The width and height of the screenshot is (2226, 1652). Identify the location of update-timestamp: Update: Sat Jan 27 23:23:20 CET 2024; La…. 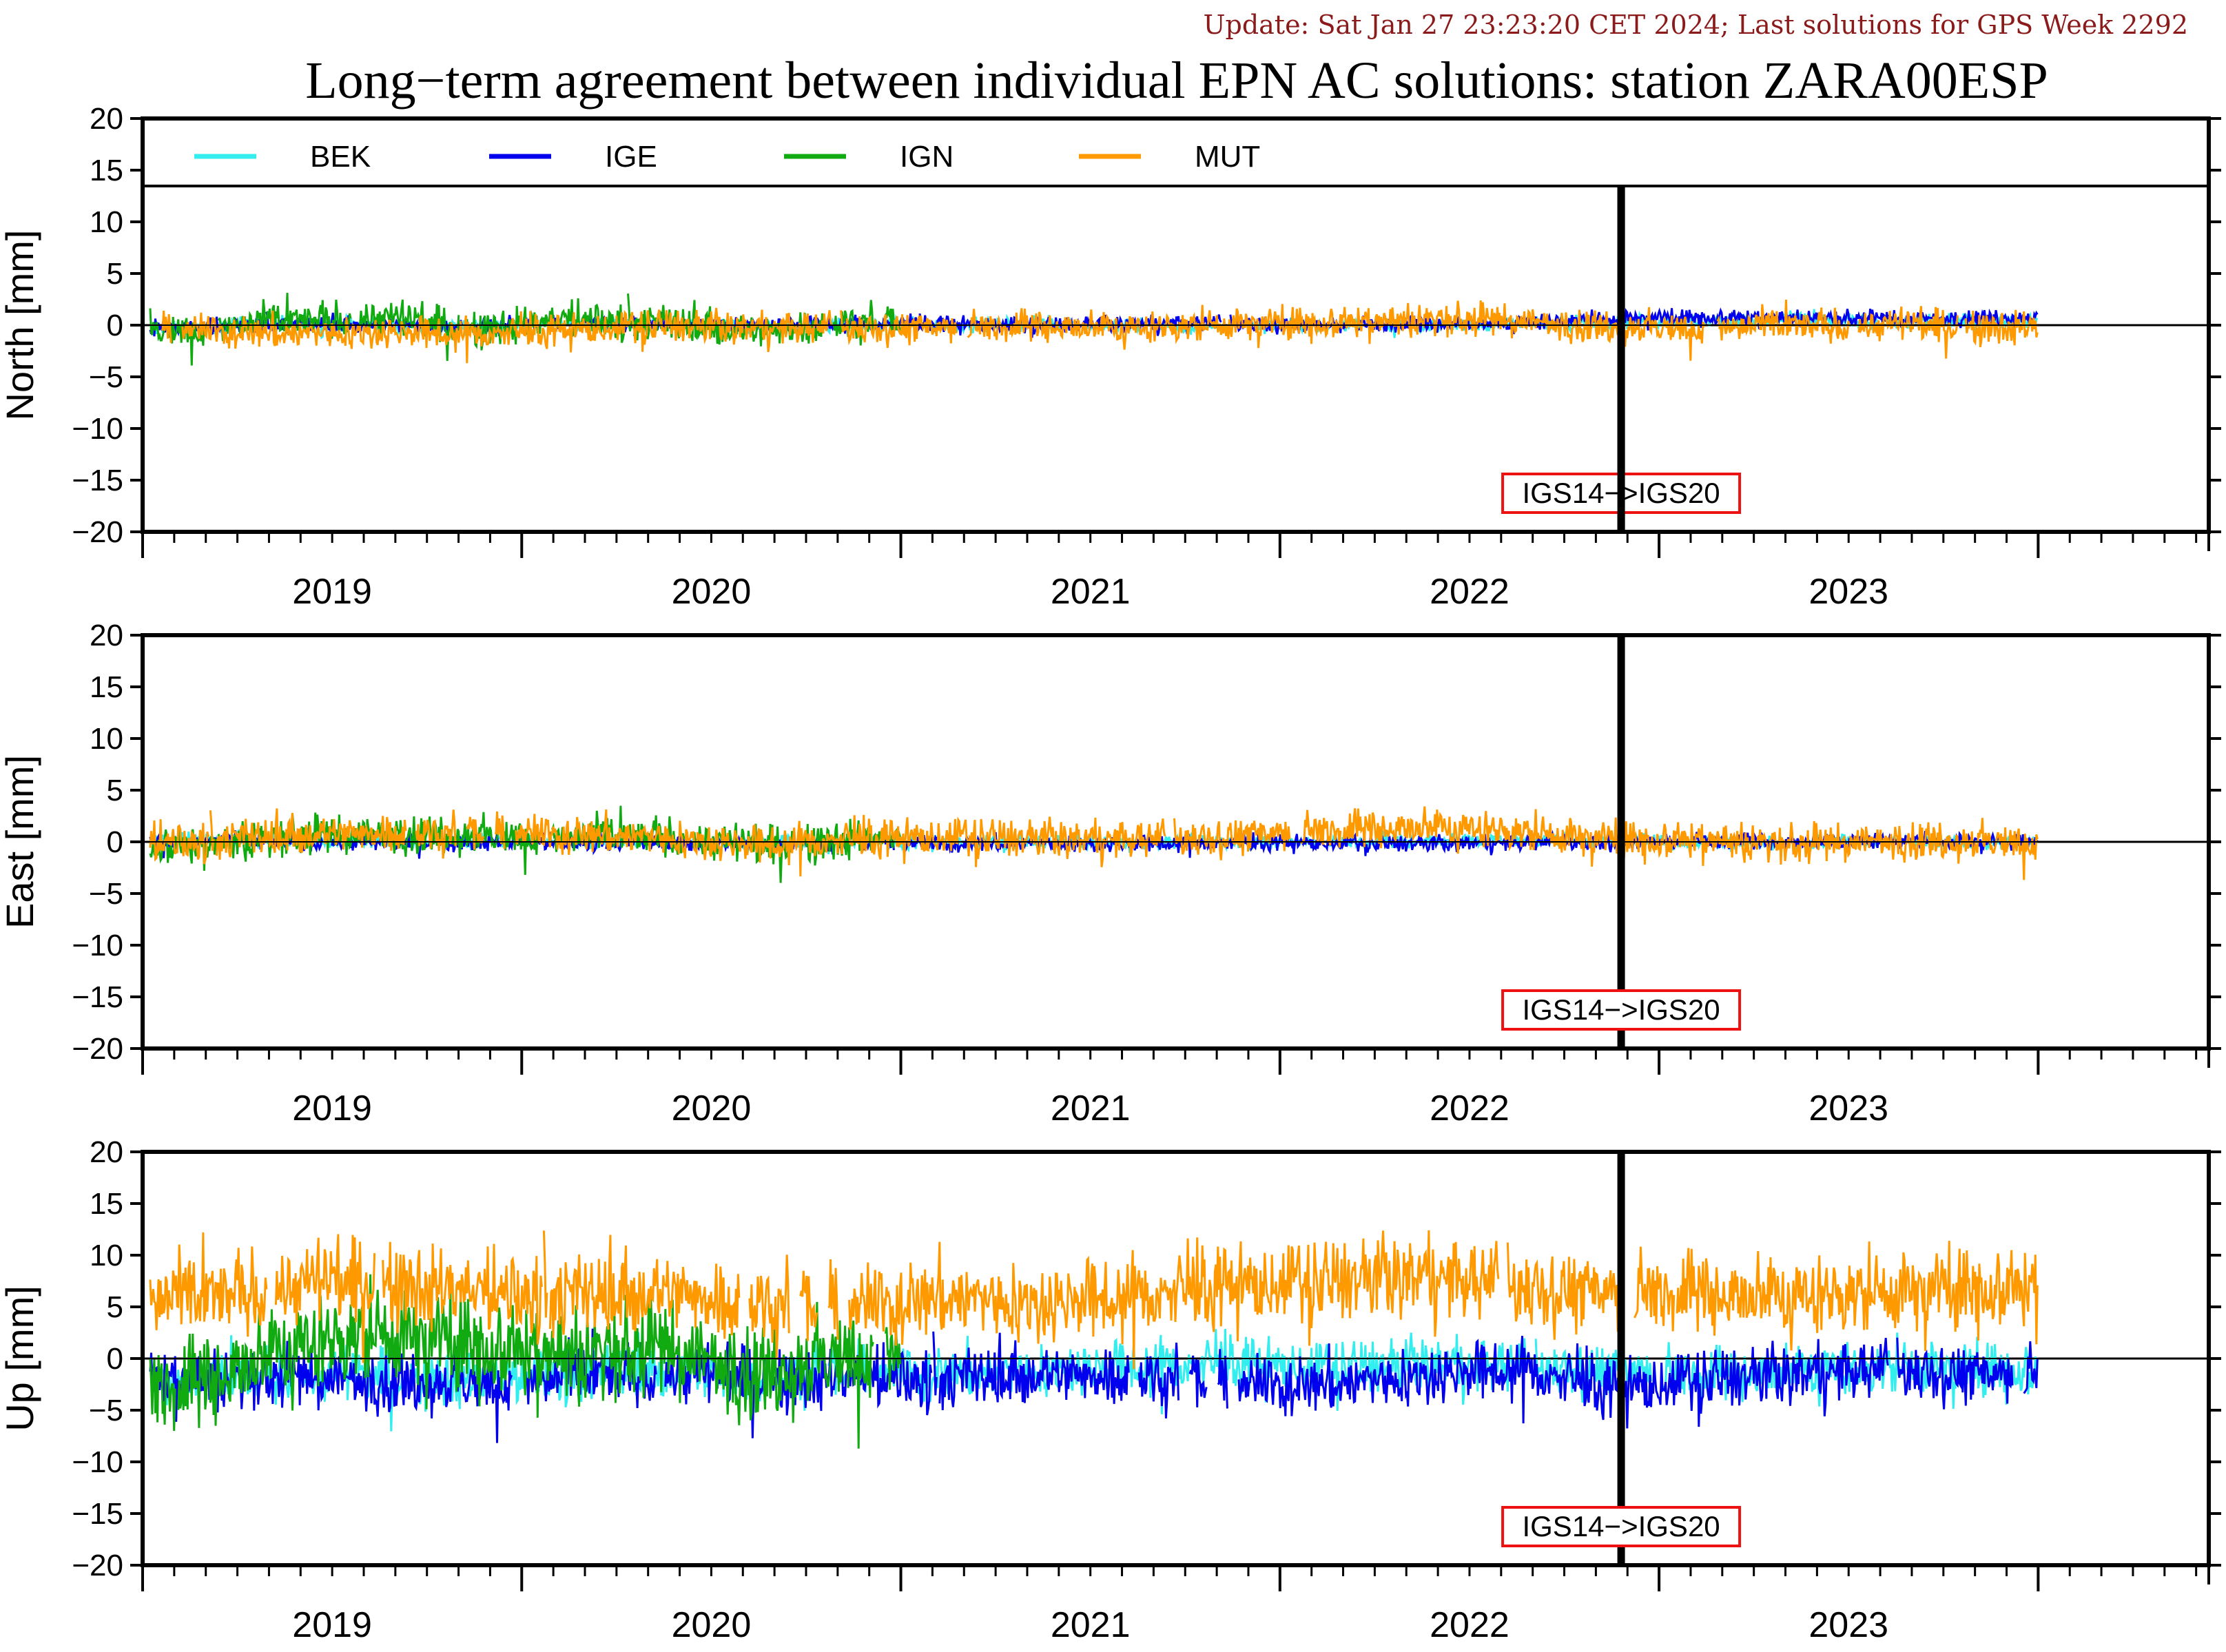
(1695, 25).